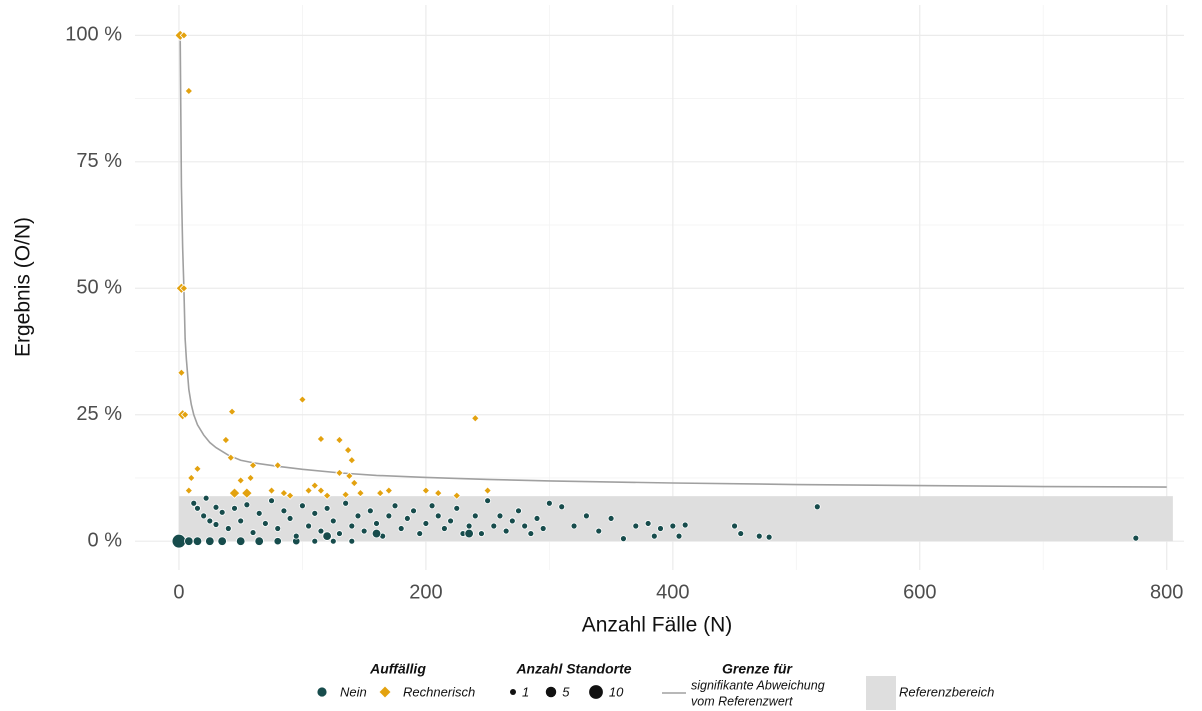 Image resolution: width=1202 pixels, height=711 pixels. I want to click on legend-label: 10, so click(616, 691).